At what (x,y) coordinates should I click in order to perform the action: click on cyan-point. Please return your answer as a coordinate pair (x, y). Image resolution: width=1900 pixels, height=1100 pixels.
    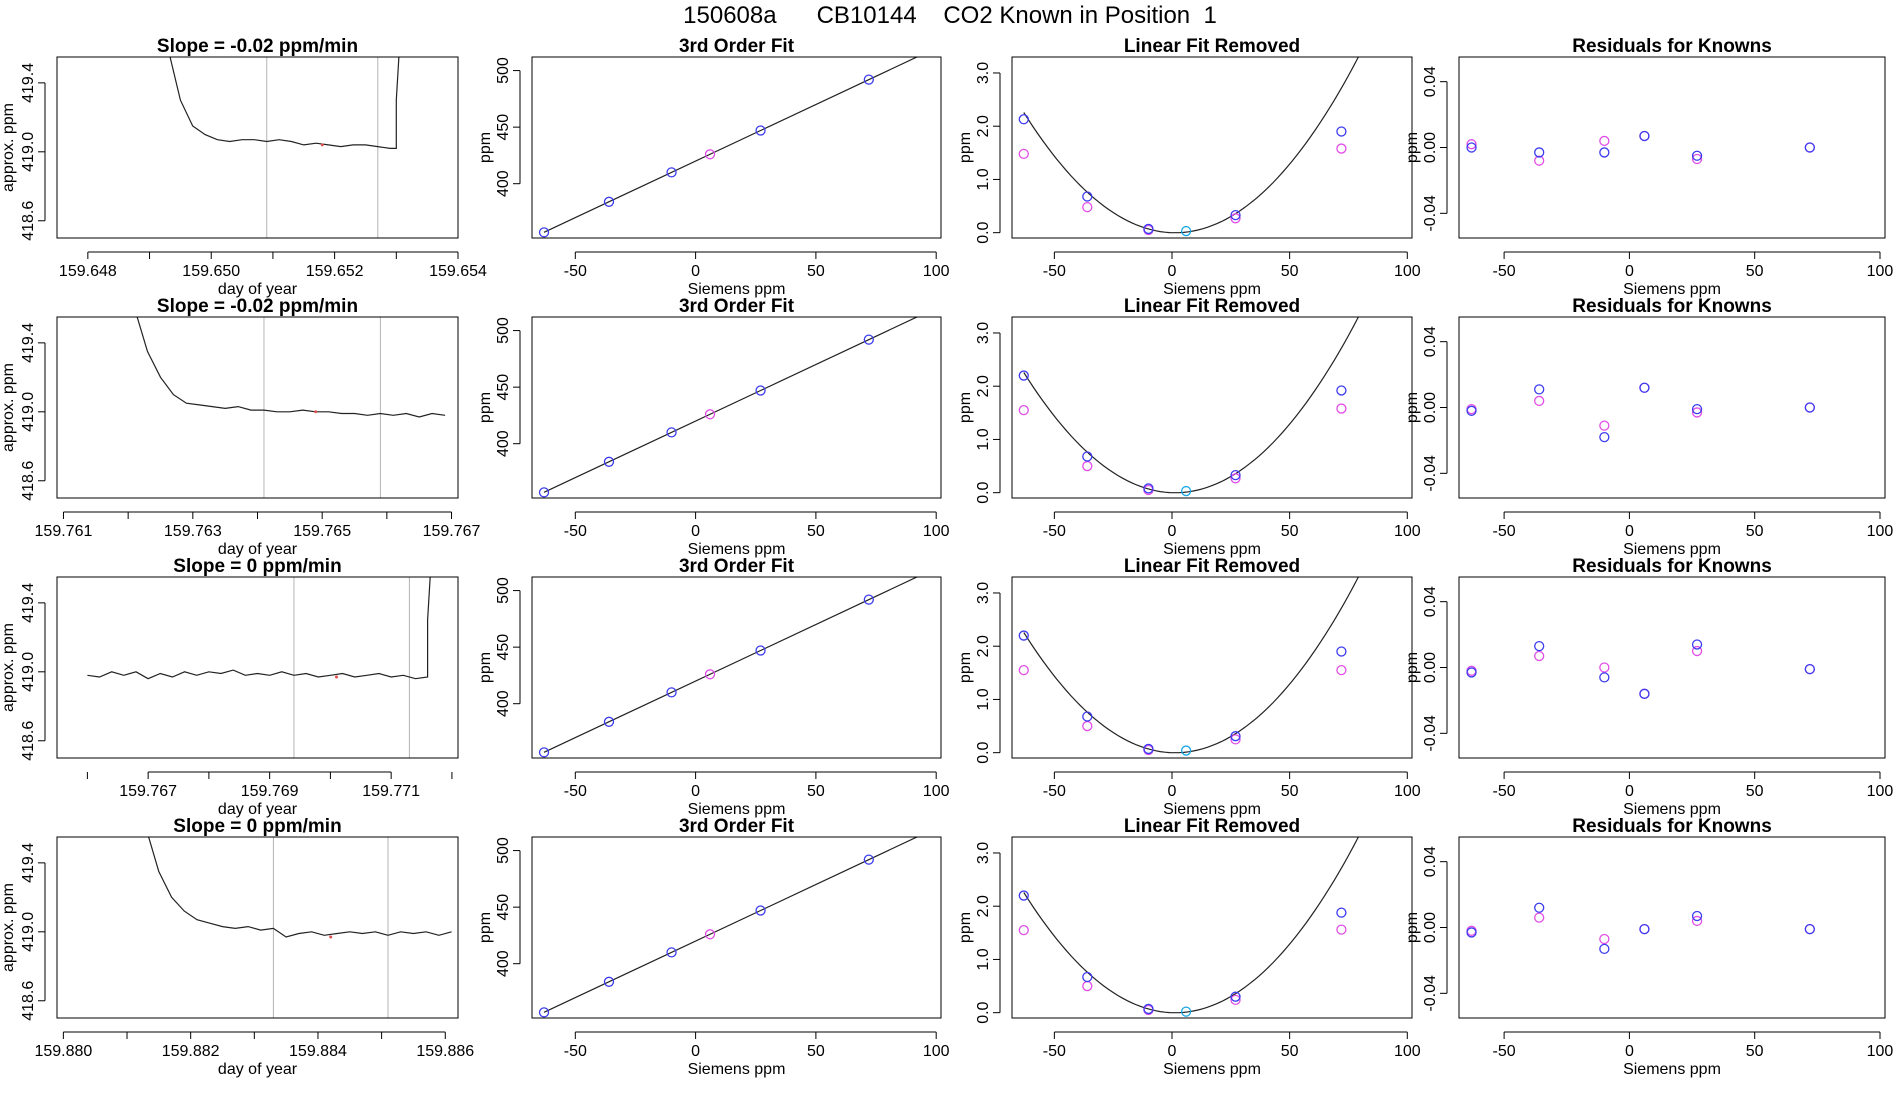
    Looking at the image, I should click on (1186, 750).